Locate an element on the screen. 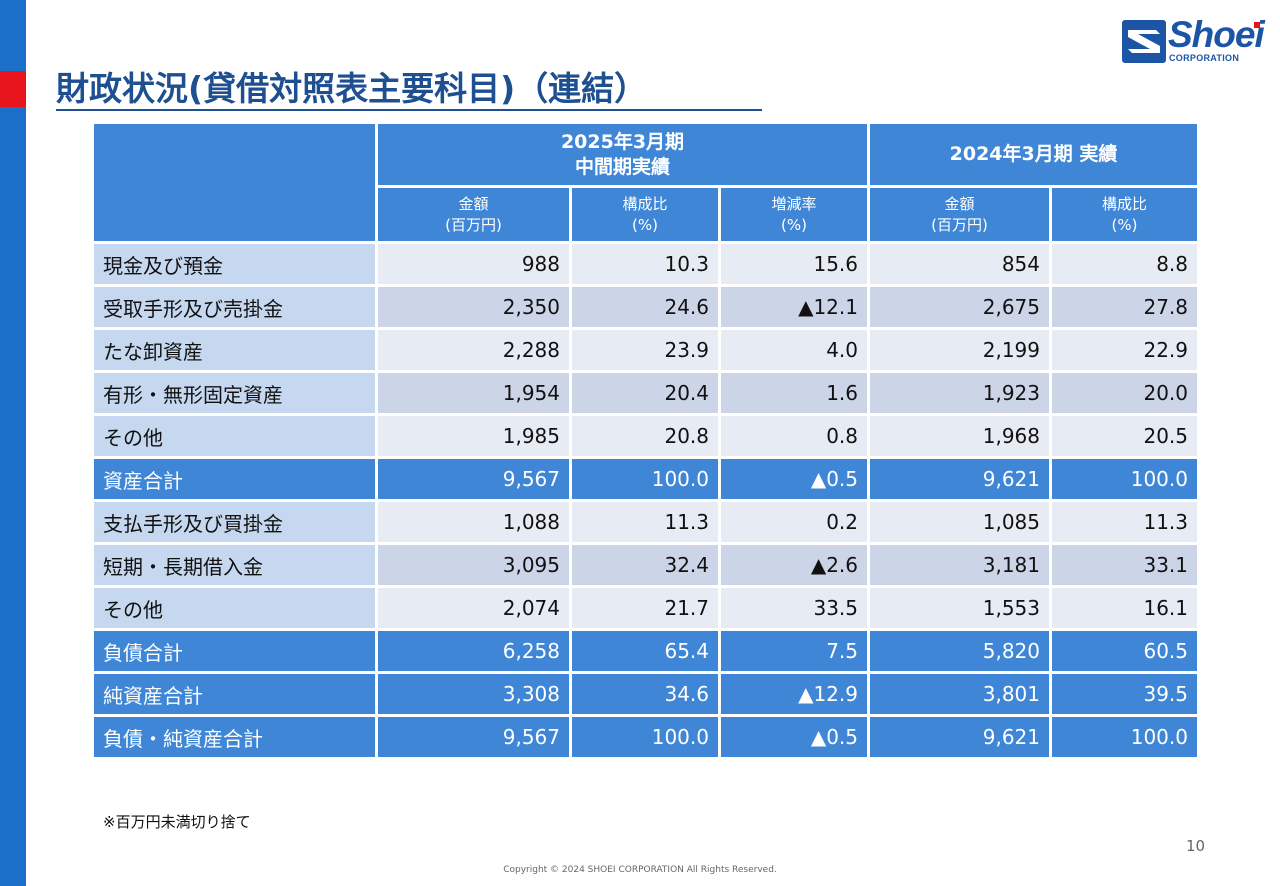  row-label: 短期・長期借入金 is located at coordinates (234, 565).